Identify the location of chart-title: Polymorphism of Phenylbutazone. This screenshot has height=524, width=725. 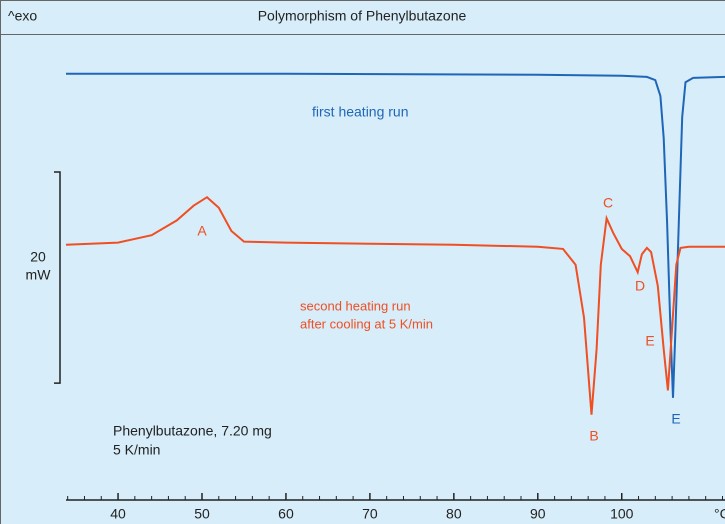
(362, 16).